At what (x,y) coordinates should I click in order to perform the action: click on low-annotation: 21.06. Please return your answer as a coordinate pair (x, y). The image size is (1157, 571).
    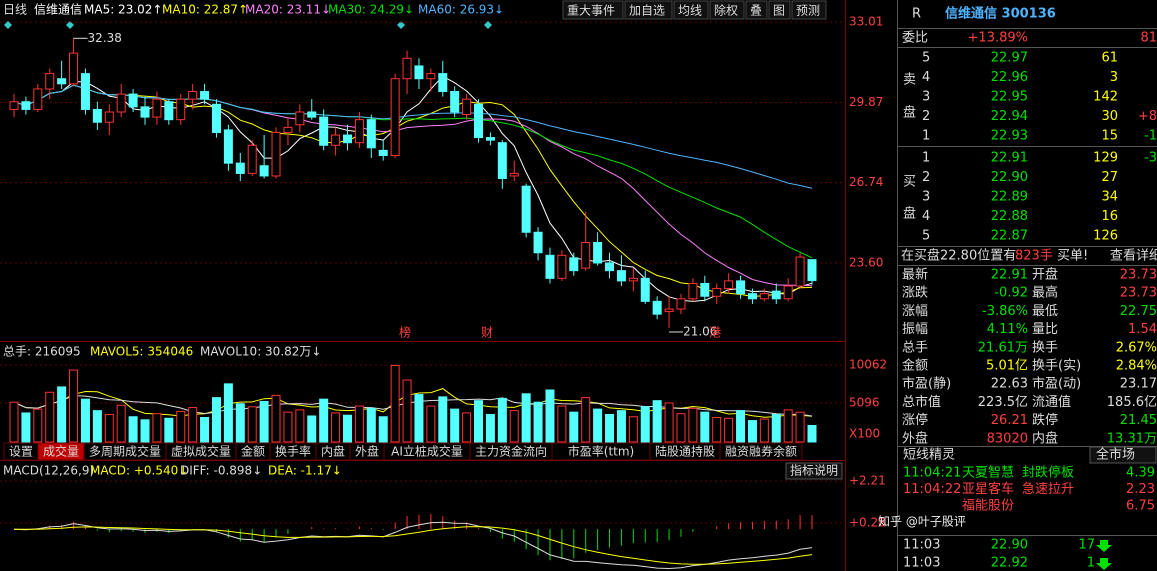
    Looking at the image, I should click on (700, 331).